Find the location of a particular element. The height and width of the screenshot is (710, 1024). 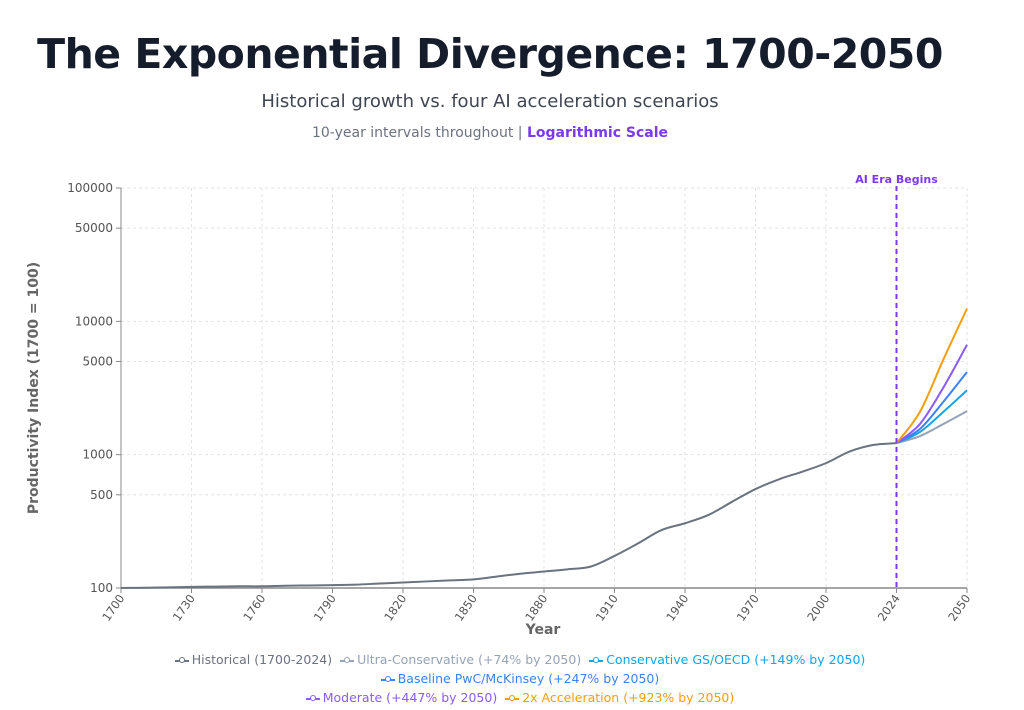

legend-item: Baseline PwC/McKinsey (+247% by 2050) is located at coordinates (520, 678).